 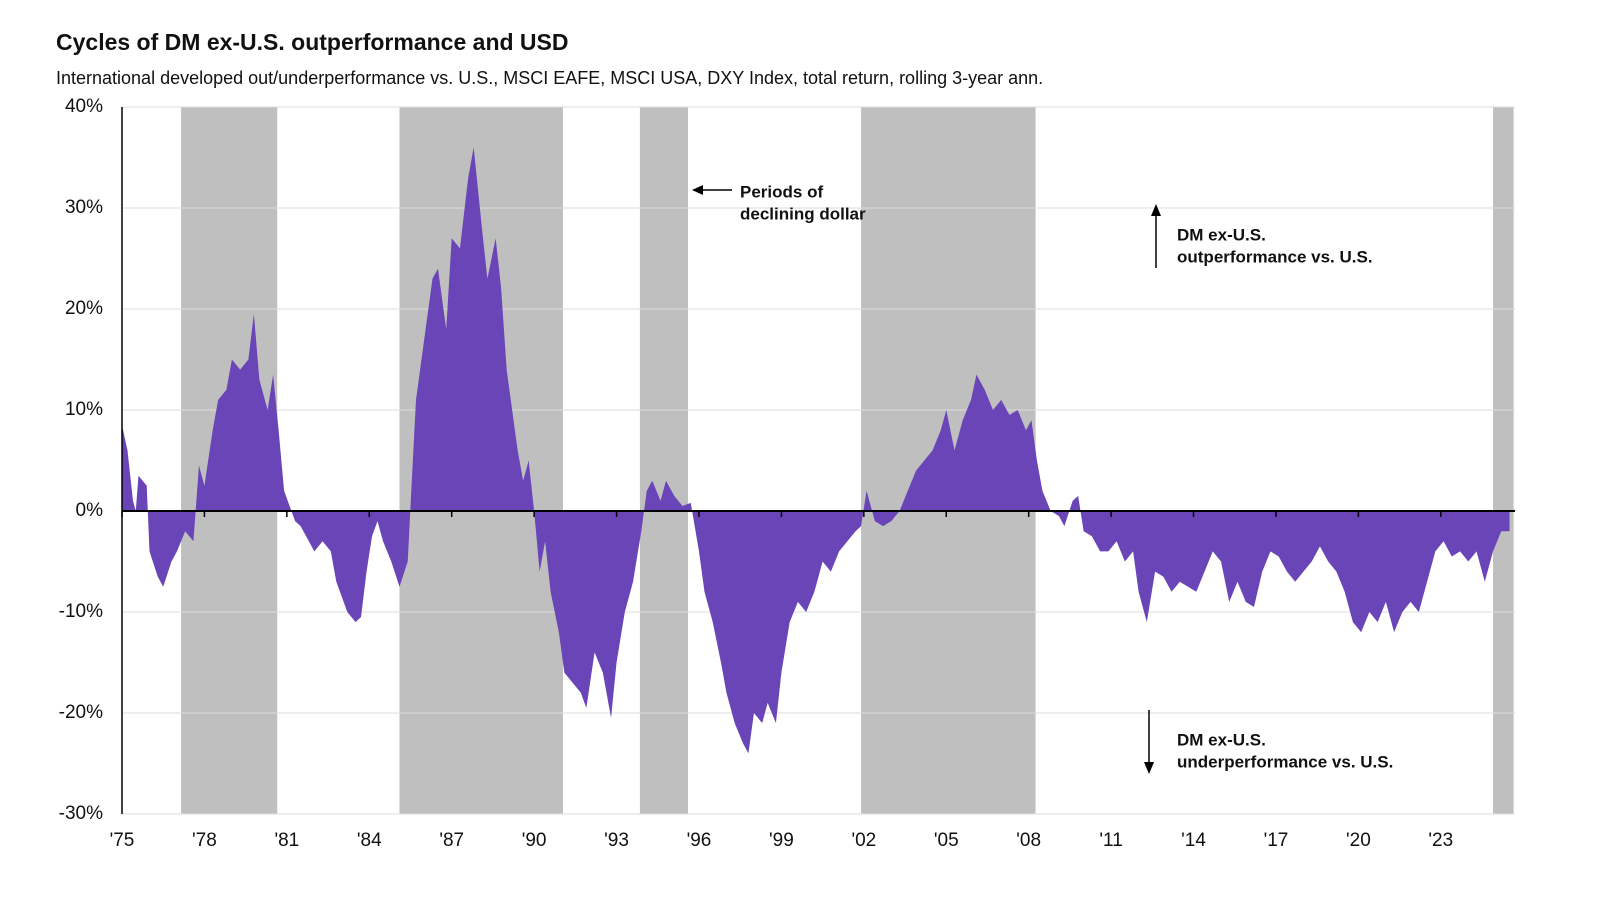 What do you see at coordinates (84, 106) in the screenshot?
I see `y-tick-label: 40%` at bounding box center [84, 106].